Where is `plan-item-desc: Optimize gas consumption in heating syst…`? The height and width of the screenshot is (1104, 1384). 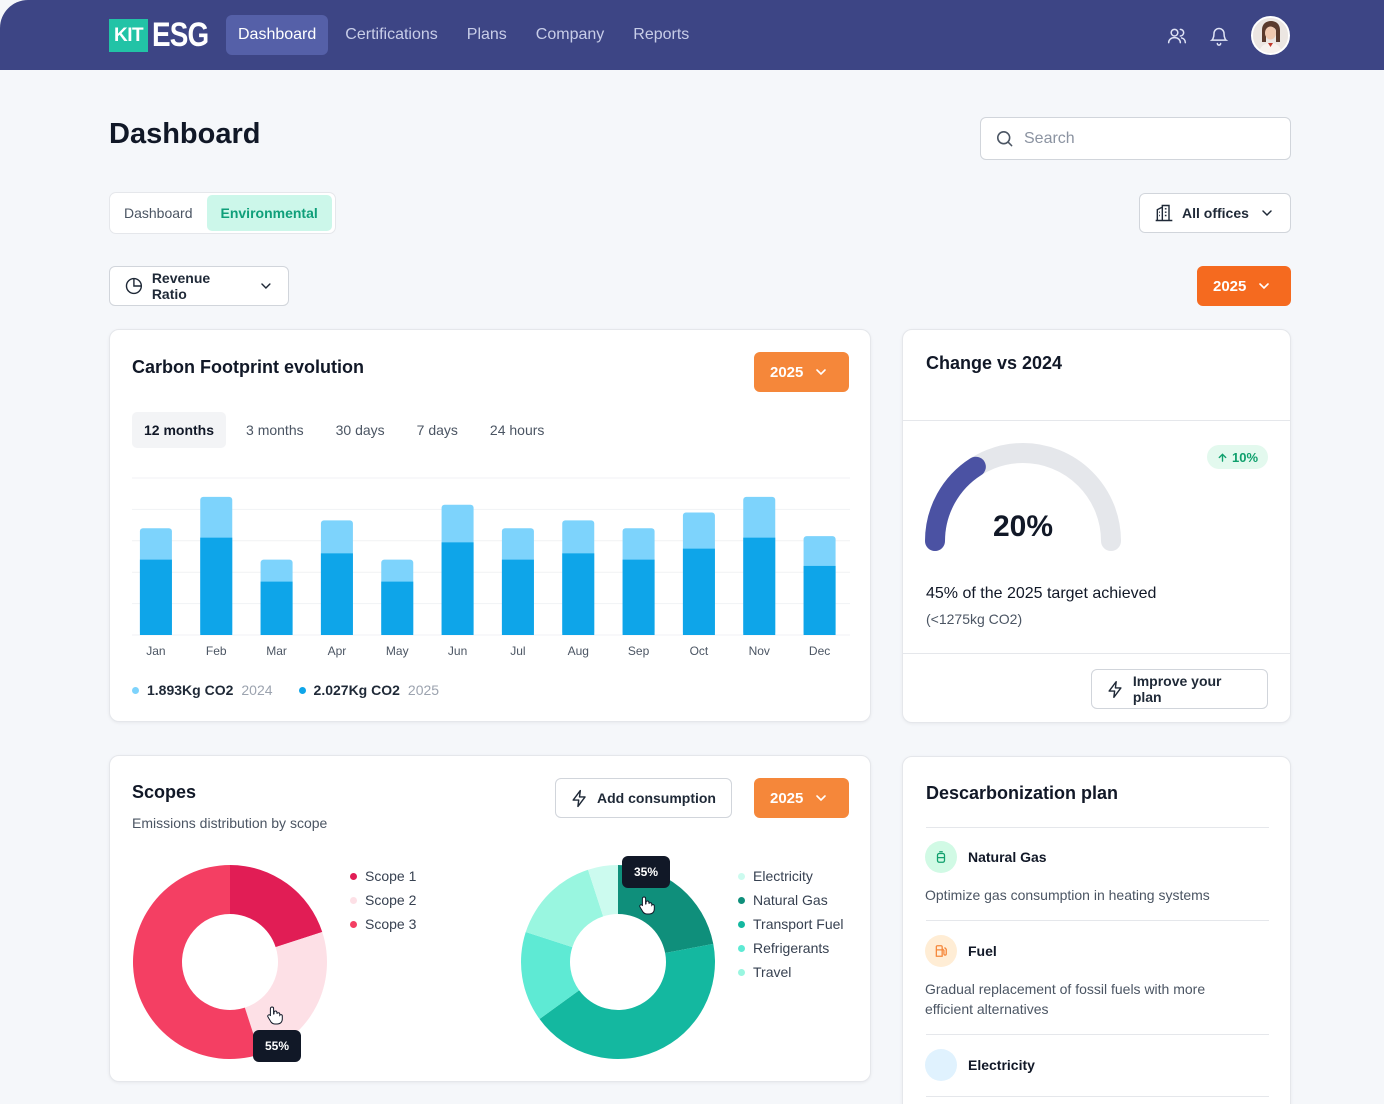 plan-item-desc: Optimize gas consumption in heating syst… is located at coordinates (1067, 895).